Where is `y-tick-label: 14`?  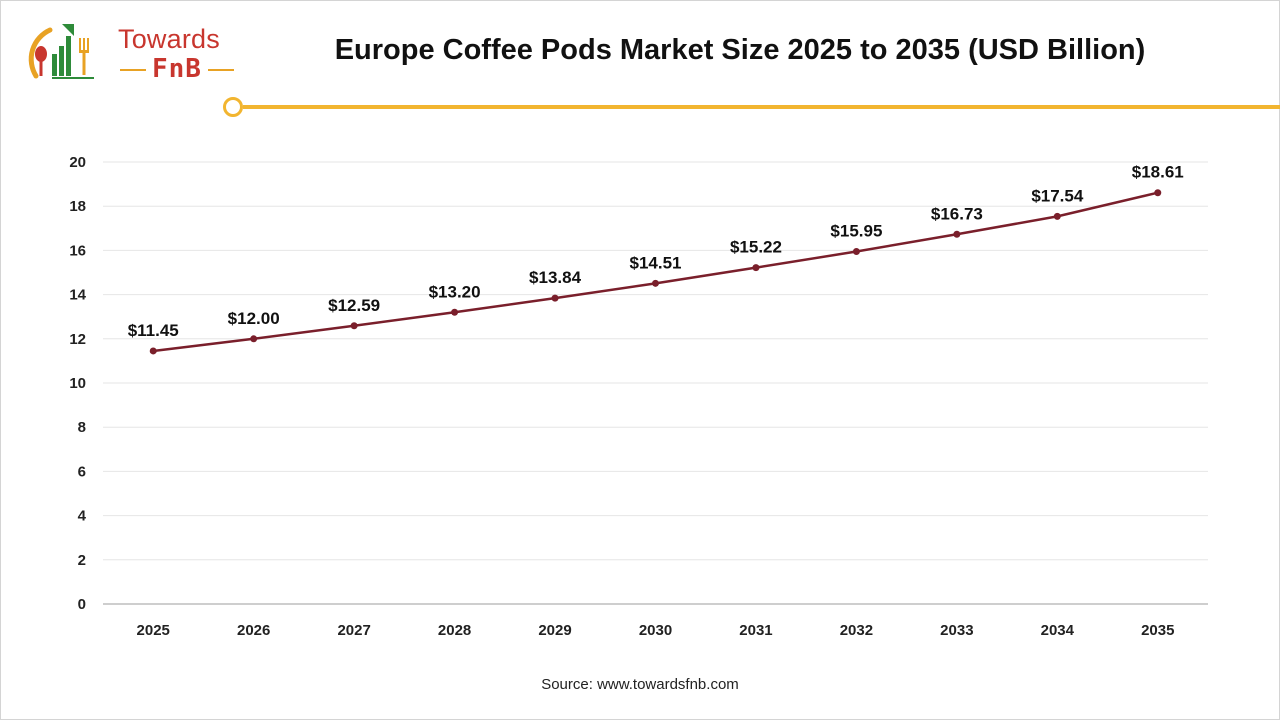 y-tick-label: 14 is located at coordinates (77, 295).